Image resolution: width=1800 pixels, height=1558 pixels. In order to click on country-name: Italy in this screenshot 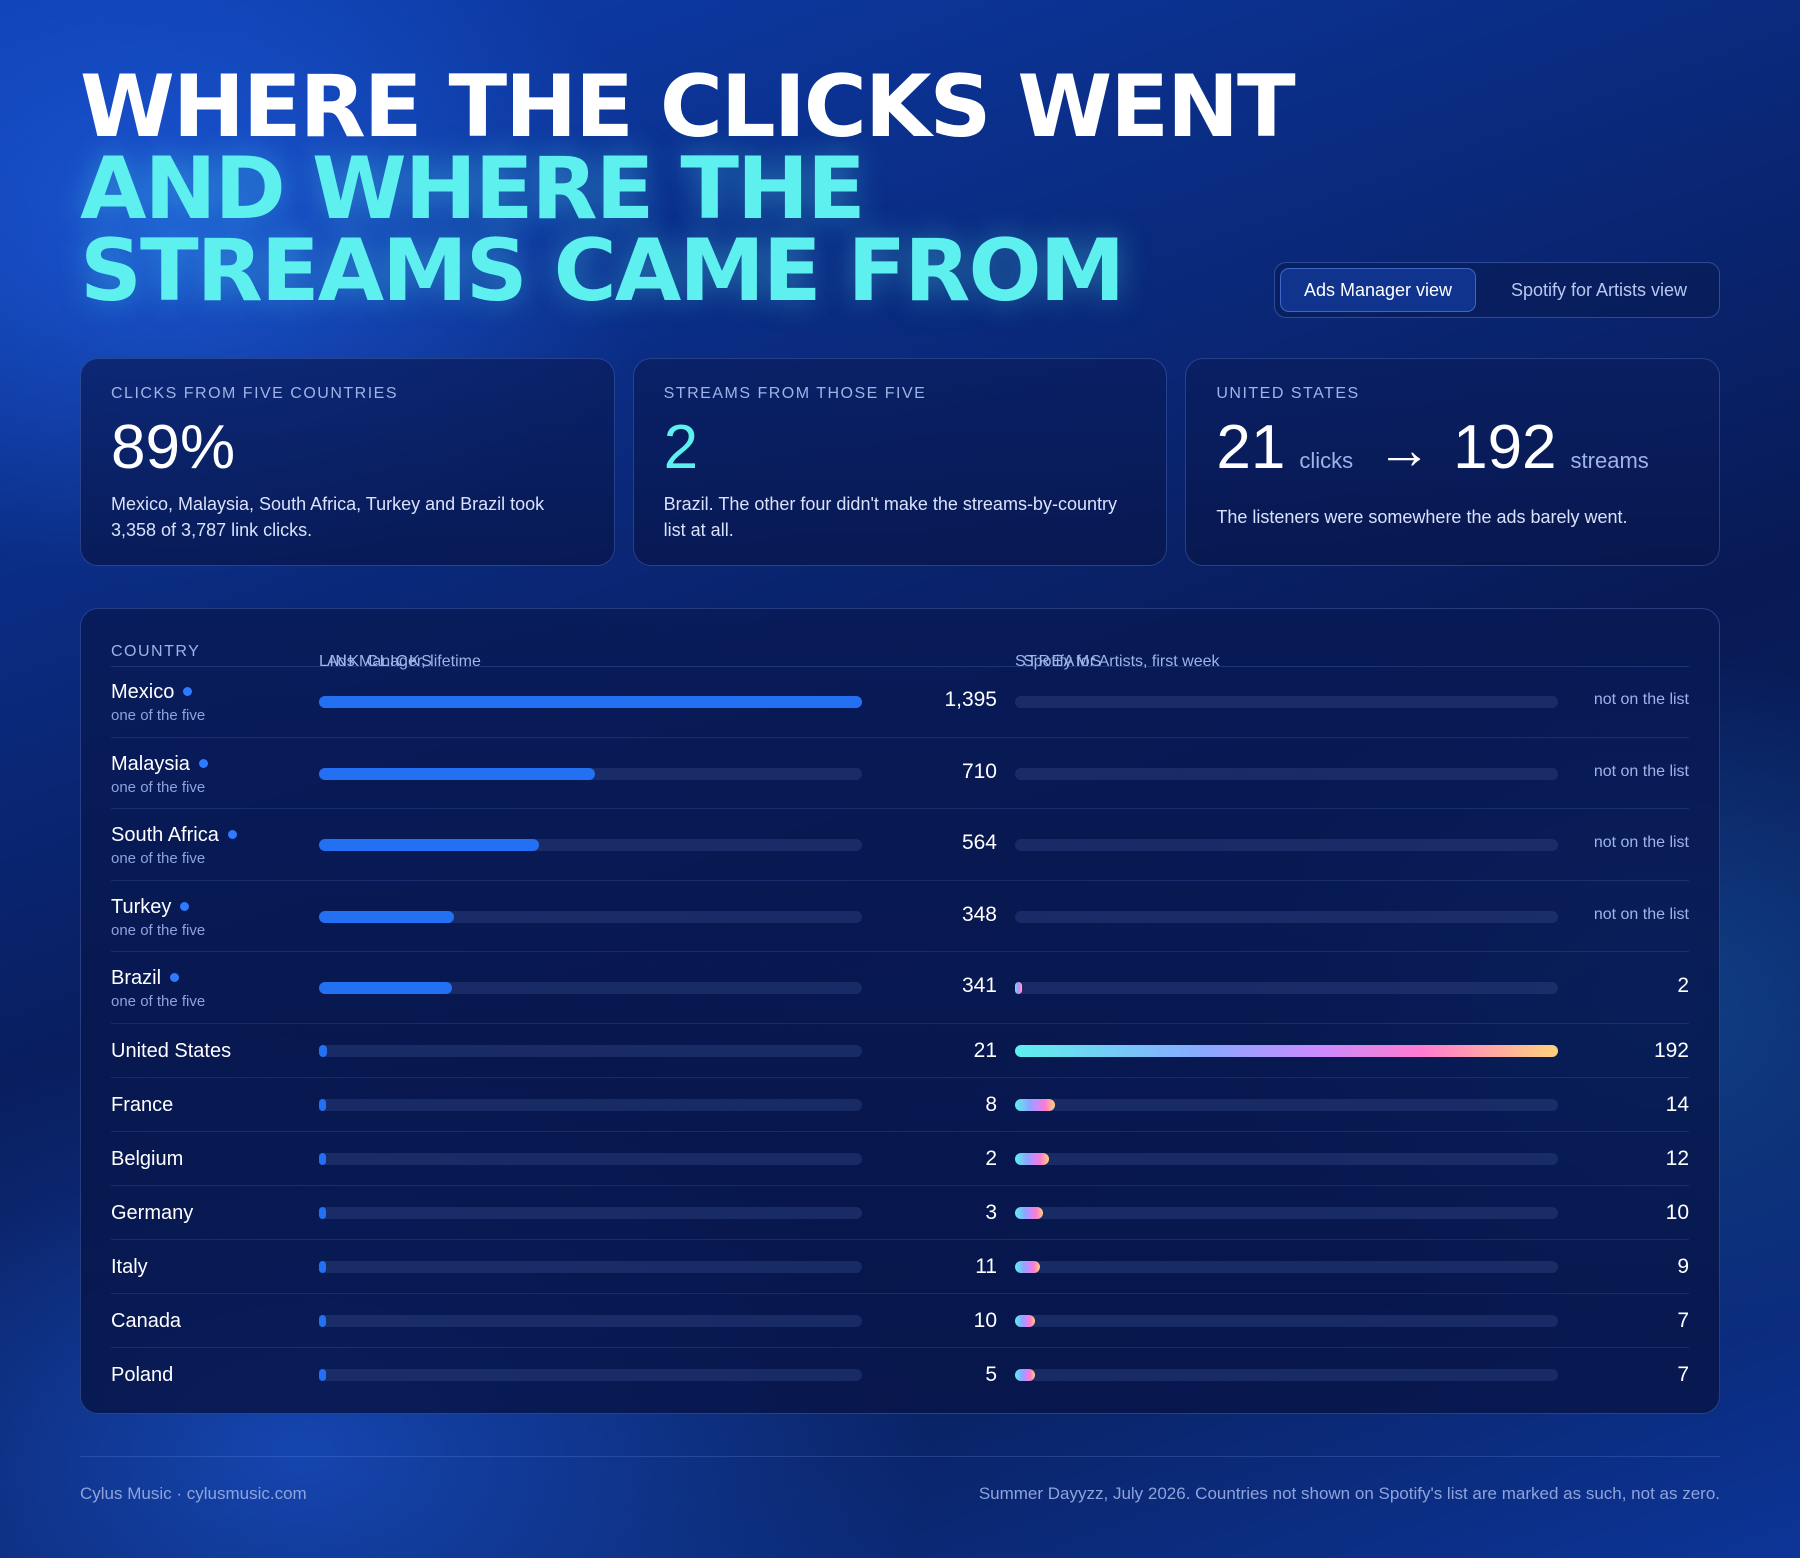, I will do `click(129, 1267)`.